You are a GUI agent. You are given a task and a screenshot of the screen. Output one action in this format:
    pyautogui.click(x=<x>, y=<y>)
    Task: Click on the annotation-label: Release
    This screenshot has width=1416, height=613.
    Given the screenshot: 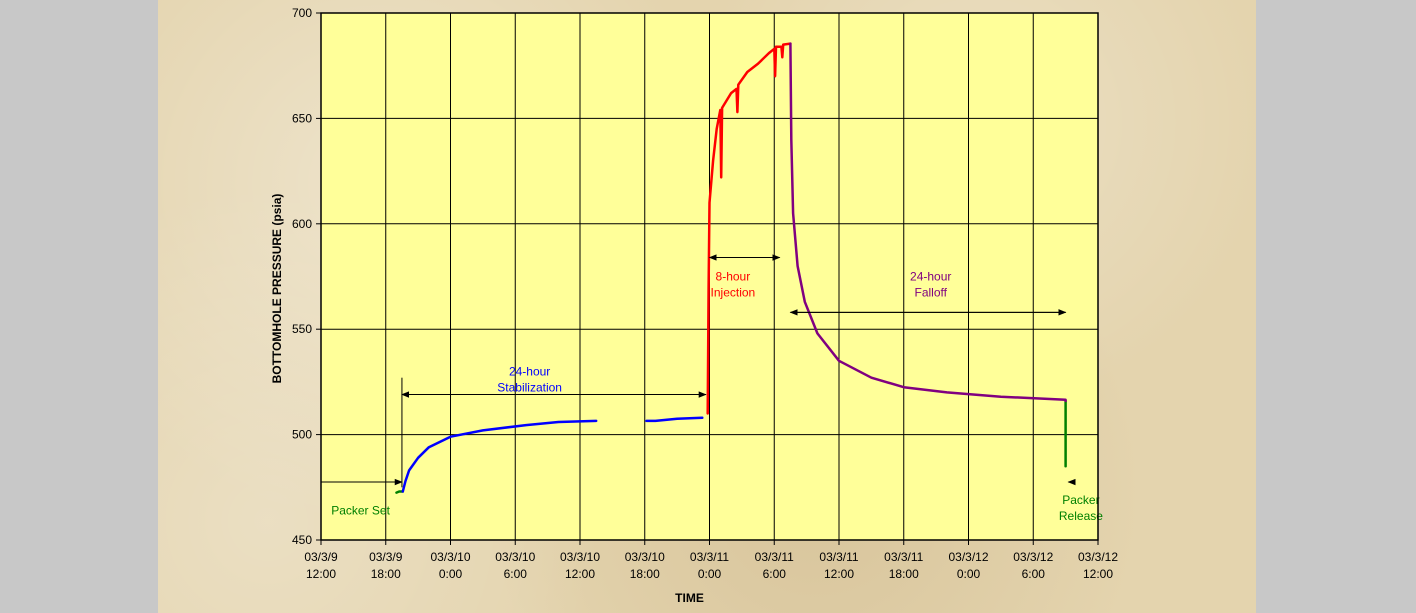 What is the action you would take?
    pyautogui.click(x=1081, y=516)
    